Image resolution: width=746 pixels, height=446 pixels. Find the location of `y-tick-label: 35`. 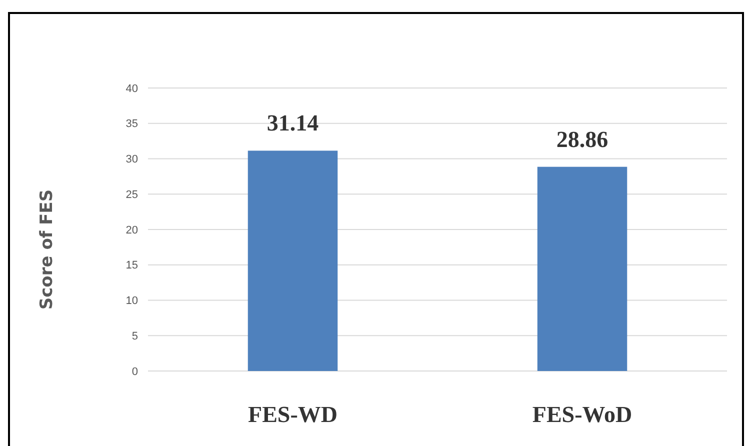

y-tick-label: 35 is located at coordinates (132, 124).